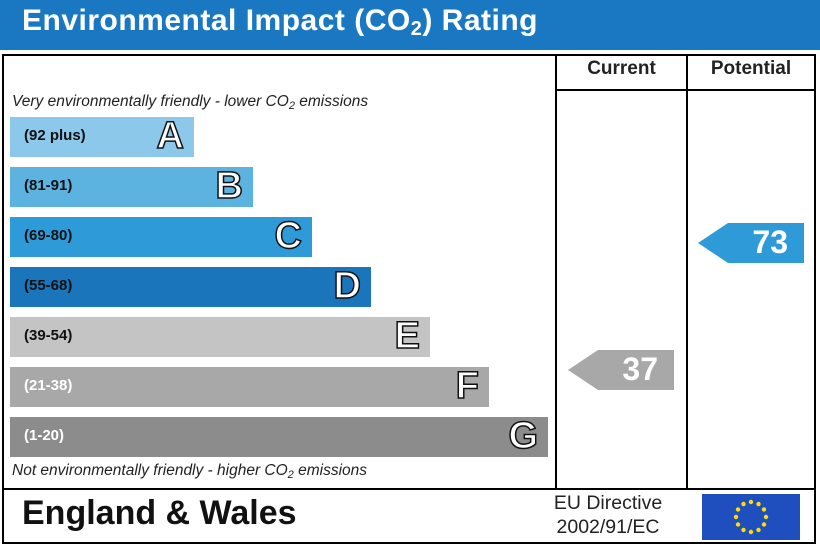  I want to click on band-f: (21-38) F, so click(249, 386).